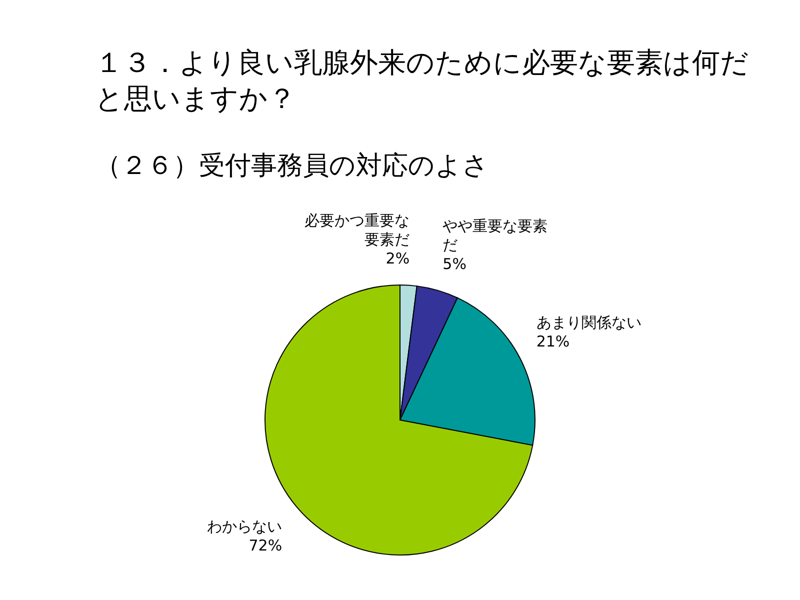 The height and width of the screenshot is (600, 800). I want to click on title: １３．より良い乳腺外来のために必要な要素は何だ, so click(422, 62).